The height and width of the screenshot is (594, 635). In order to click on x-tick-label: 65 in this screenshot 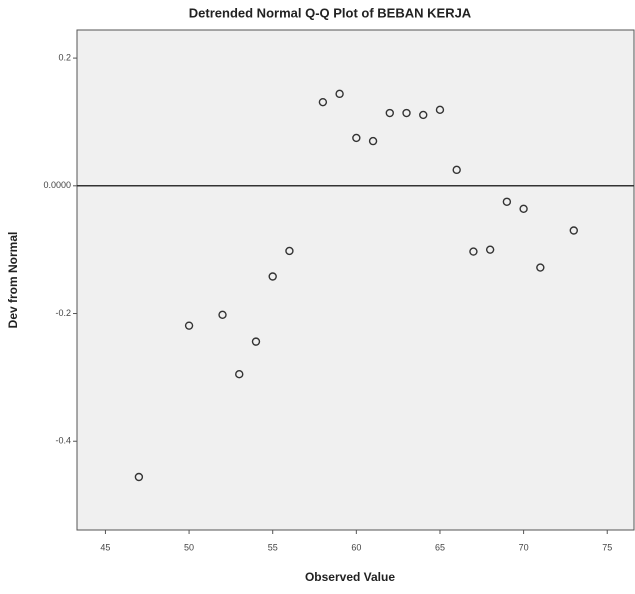, I will do `click(440, 547)`.